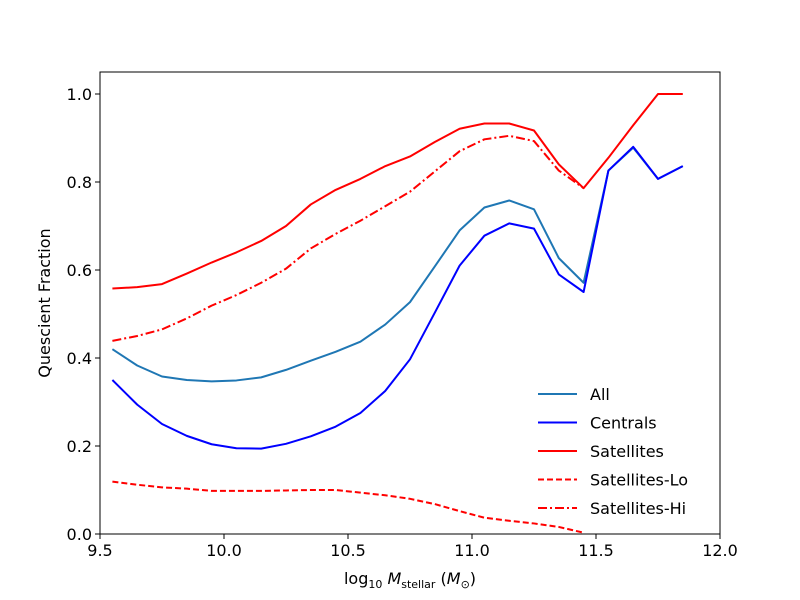  I want to click on x-tick-label: 12.0, so click(720, 550).